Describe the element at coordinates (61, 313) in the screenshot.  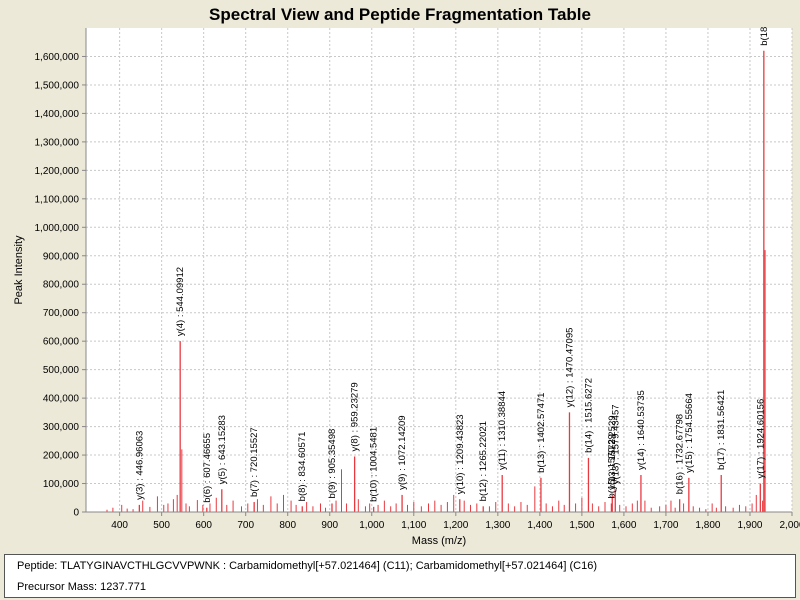
I see `y-tick-label: 700,000` at that location.